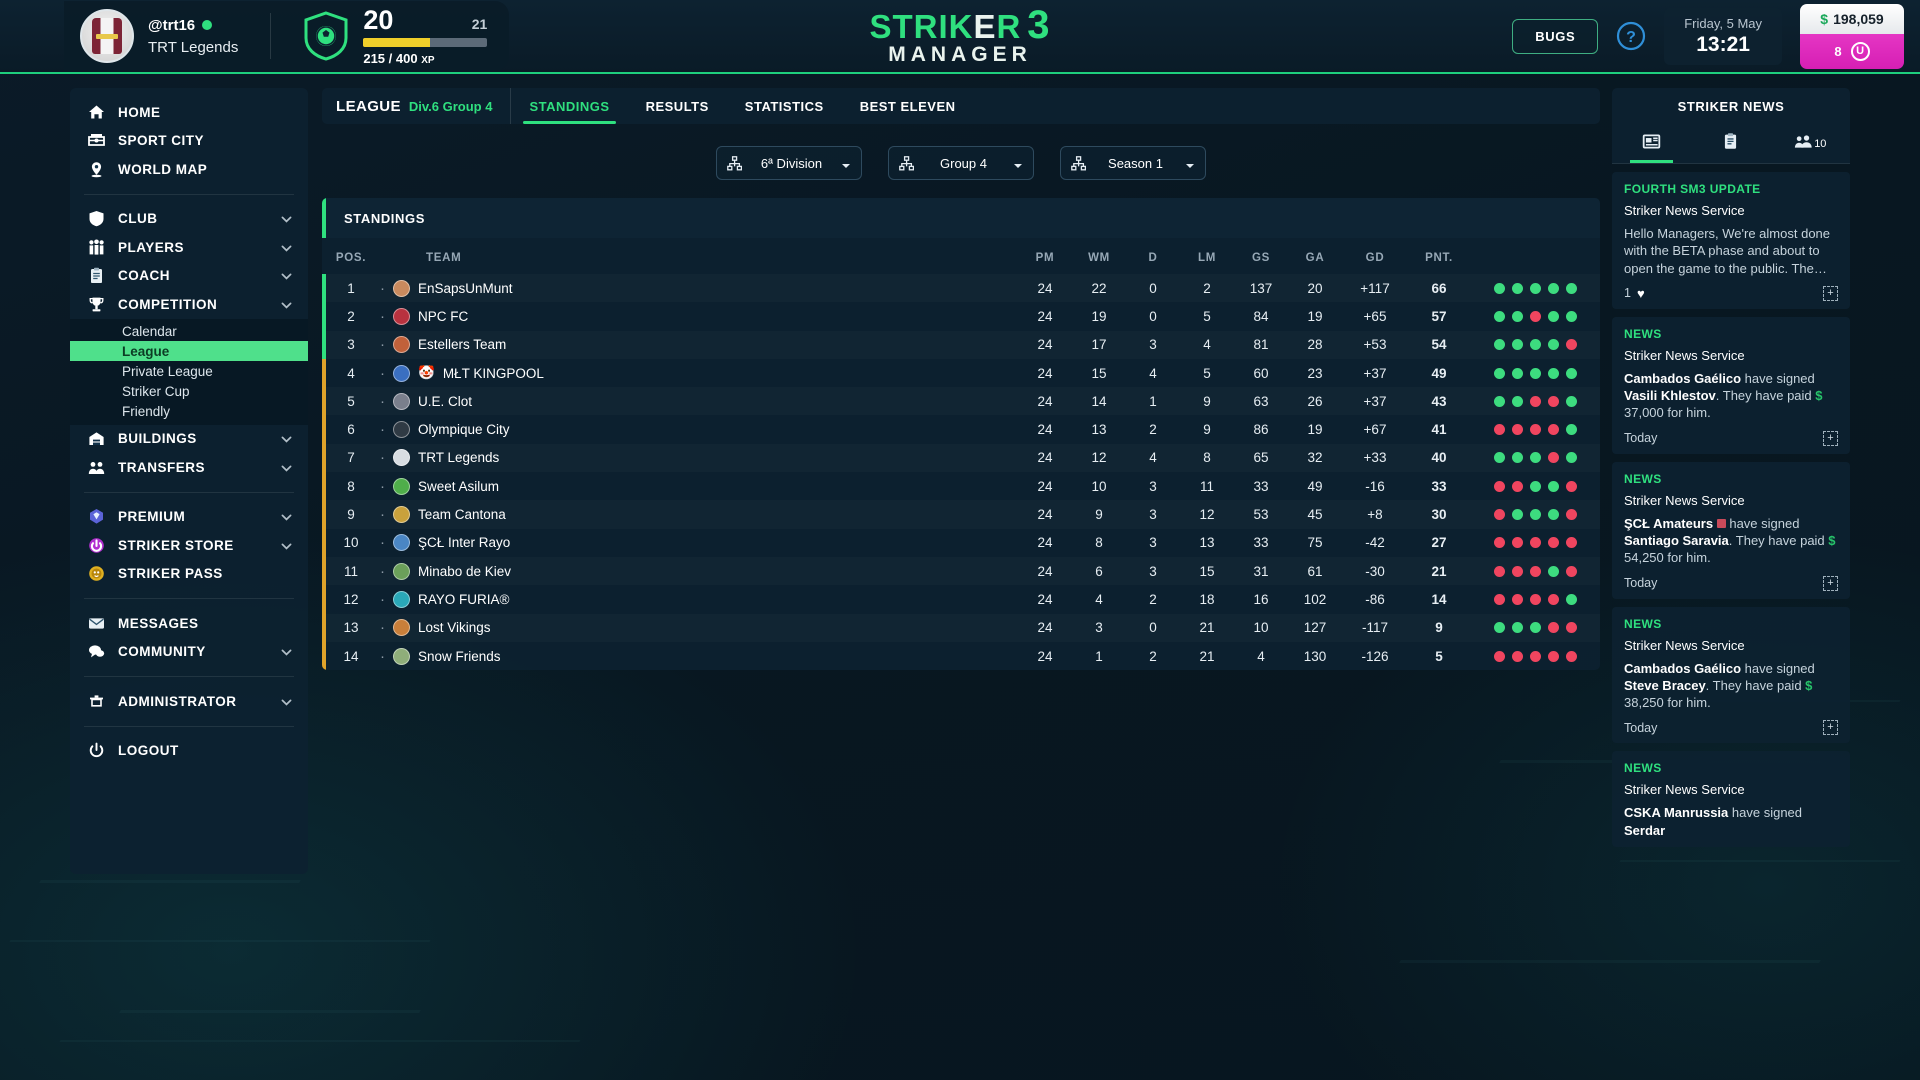 The width and height of the screenshot is (1920, 1080). Describe the element at coordinates (1838, 51) in the screenshot. I see `gems-value: 8` at that location.